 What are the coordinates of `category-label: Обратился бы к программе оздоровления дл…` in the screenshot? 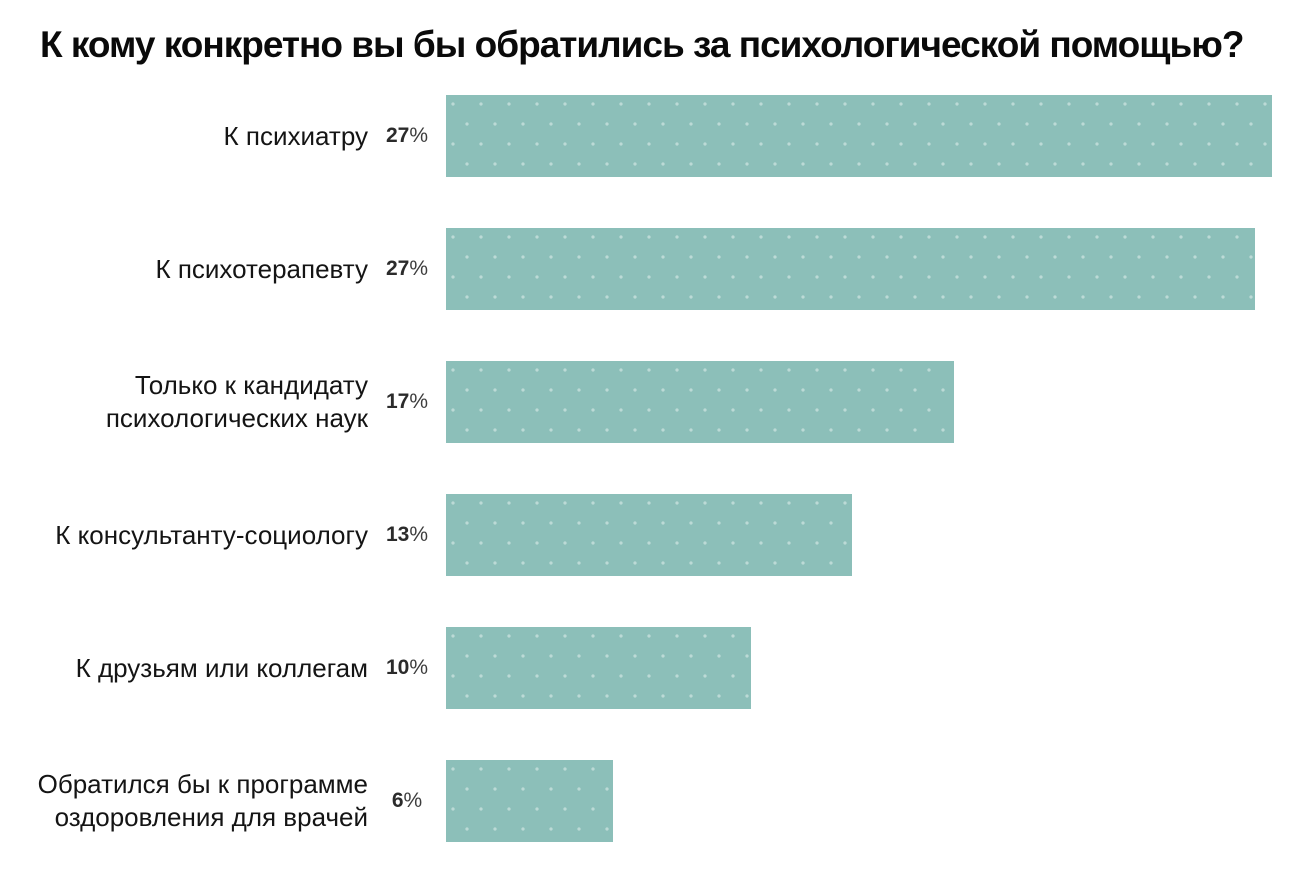 It's located at (202, 800).